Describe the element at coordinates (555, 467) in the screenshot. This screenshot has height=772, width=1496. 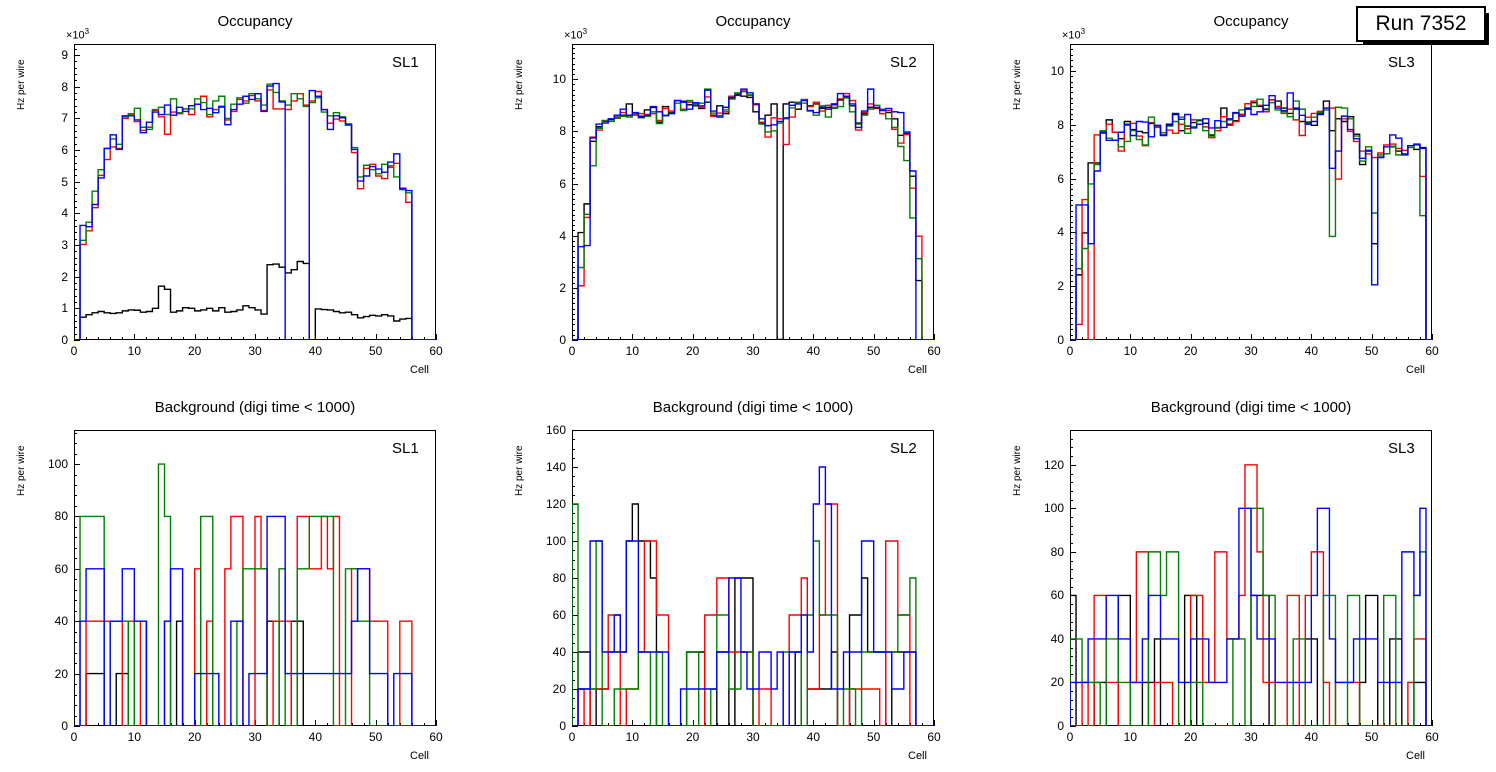
I see `y-tick-label: 140` at that location.